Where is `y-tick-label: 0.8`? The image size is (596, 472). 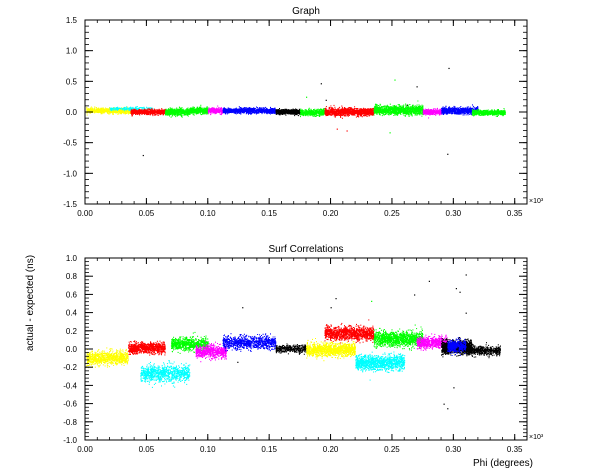
y-tick-label: 0.8 is located at coordinates (72, 276).